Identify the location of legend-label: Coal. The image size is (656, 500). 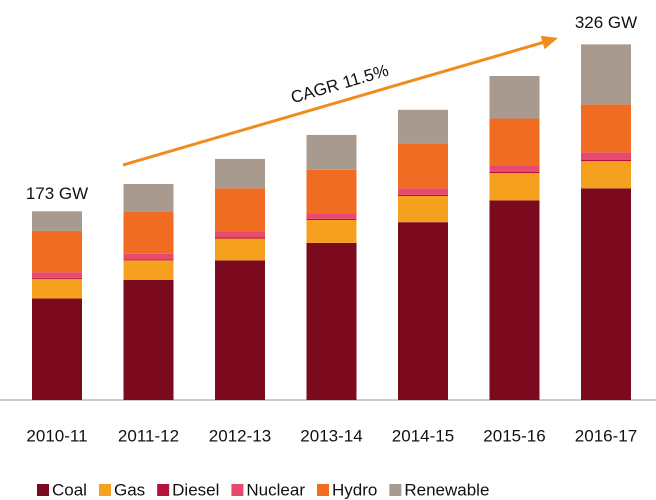
(69, 489).